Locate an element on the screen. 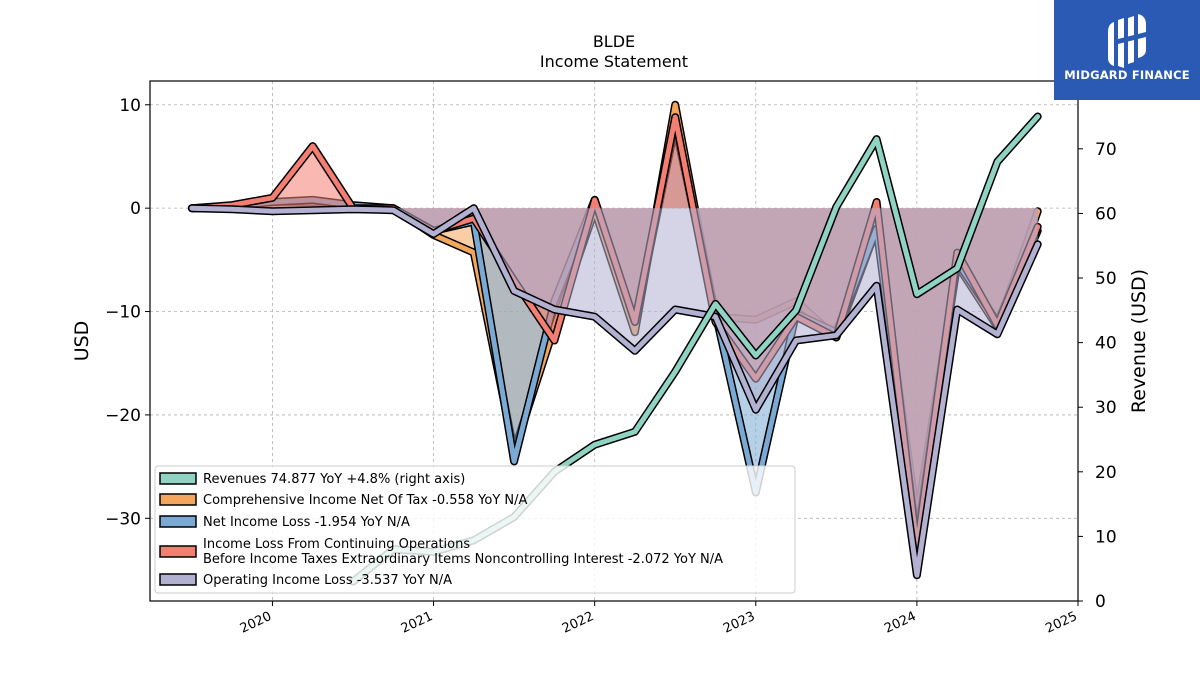 The image size is (1200, 675). y-right-tick-label: 30 is located at coordinates (1106, 408).